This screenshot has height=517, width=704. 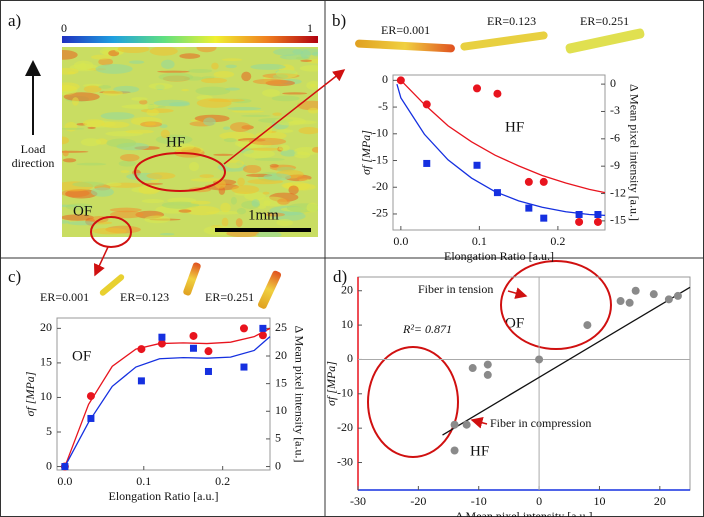 I want to click on hf-ellipse, so click(x=413, y=402).